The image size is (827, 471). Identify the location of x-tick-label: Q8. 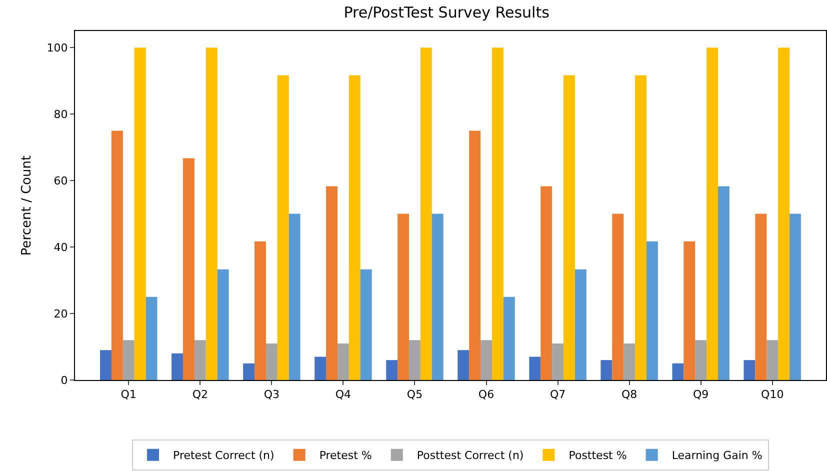
(629, 395).